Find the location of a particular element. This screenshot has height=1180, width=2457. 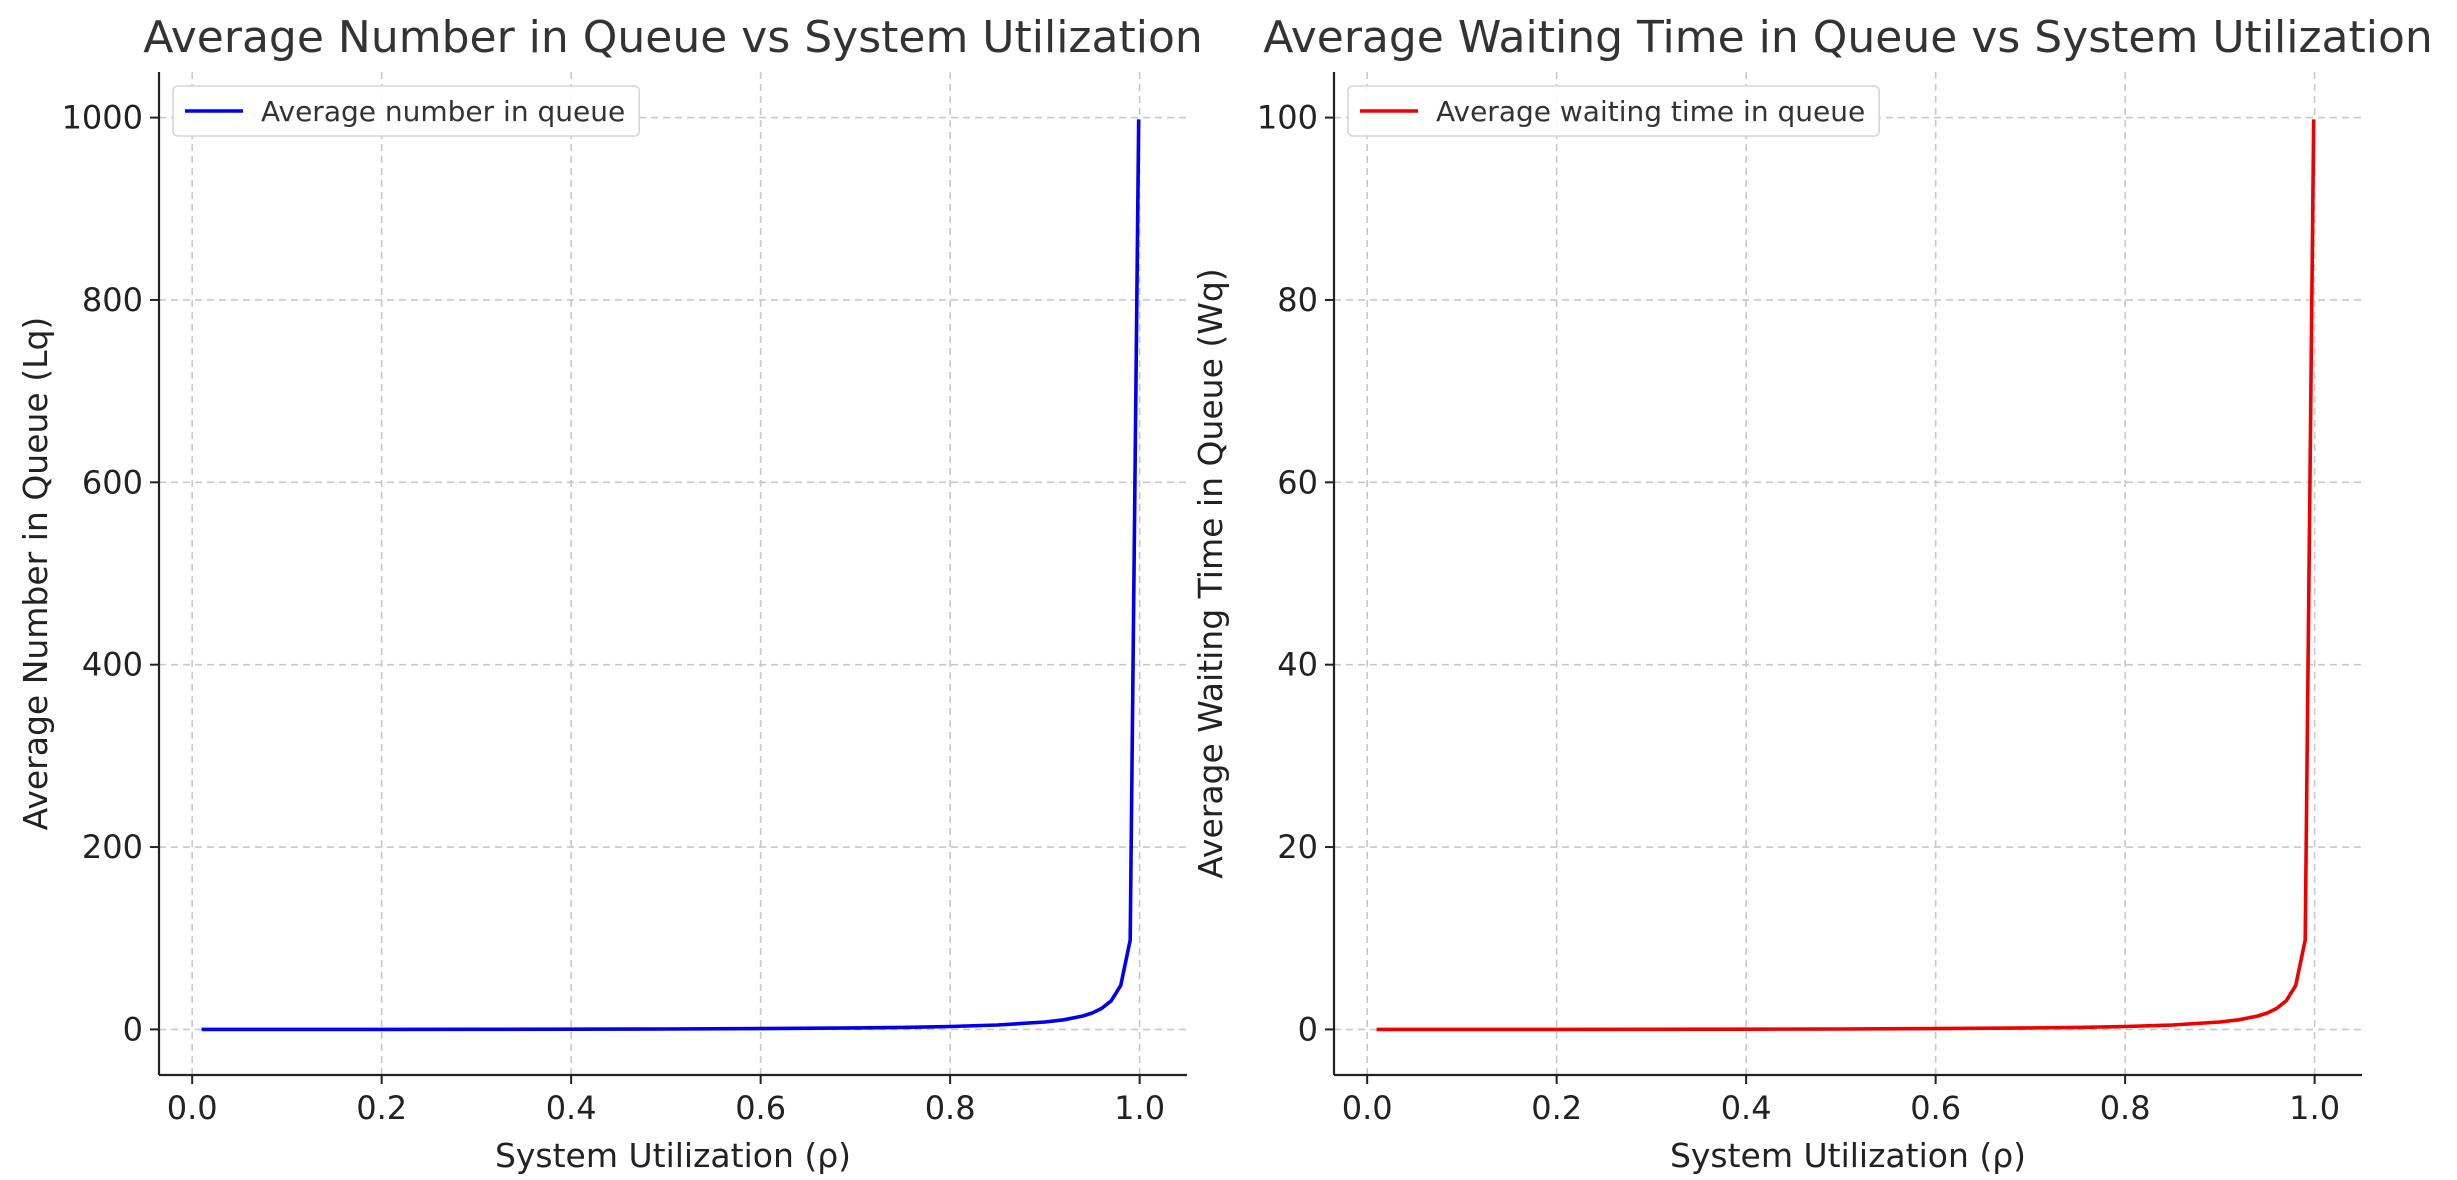

wq-y-tick-label-5: 100 is located at coordinates (1287, 118).